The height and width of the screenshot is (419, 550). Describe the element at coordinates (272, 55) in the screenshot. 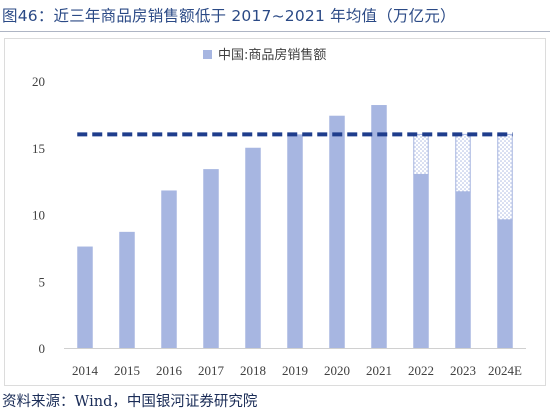

I see `legend-label: 中国:商品房销售额` at that location.